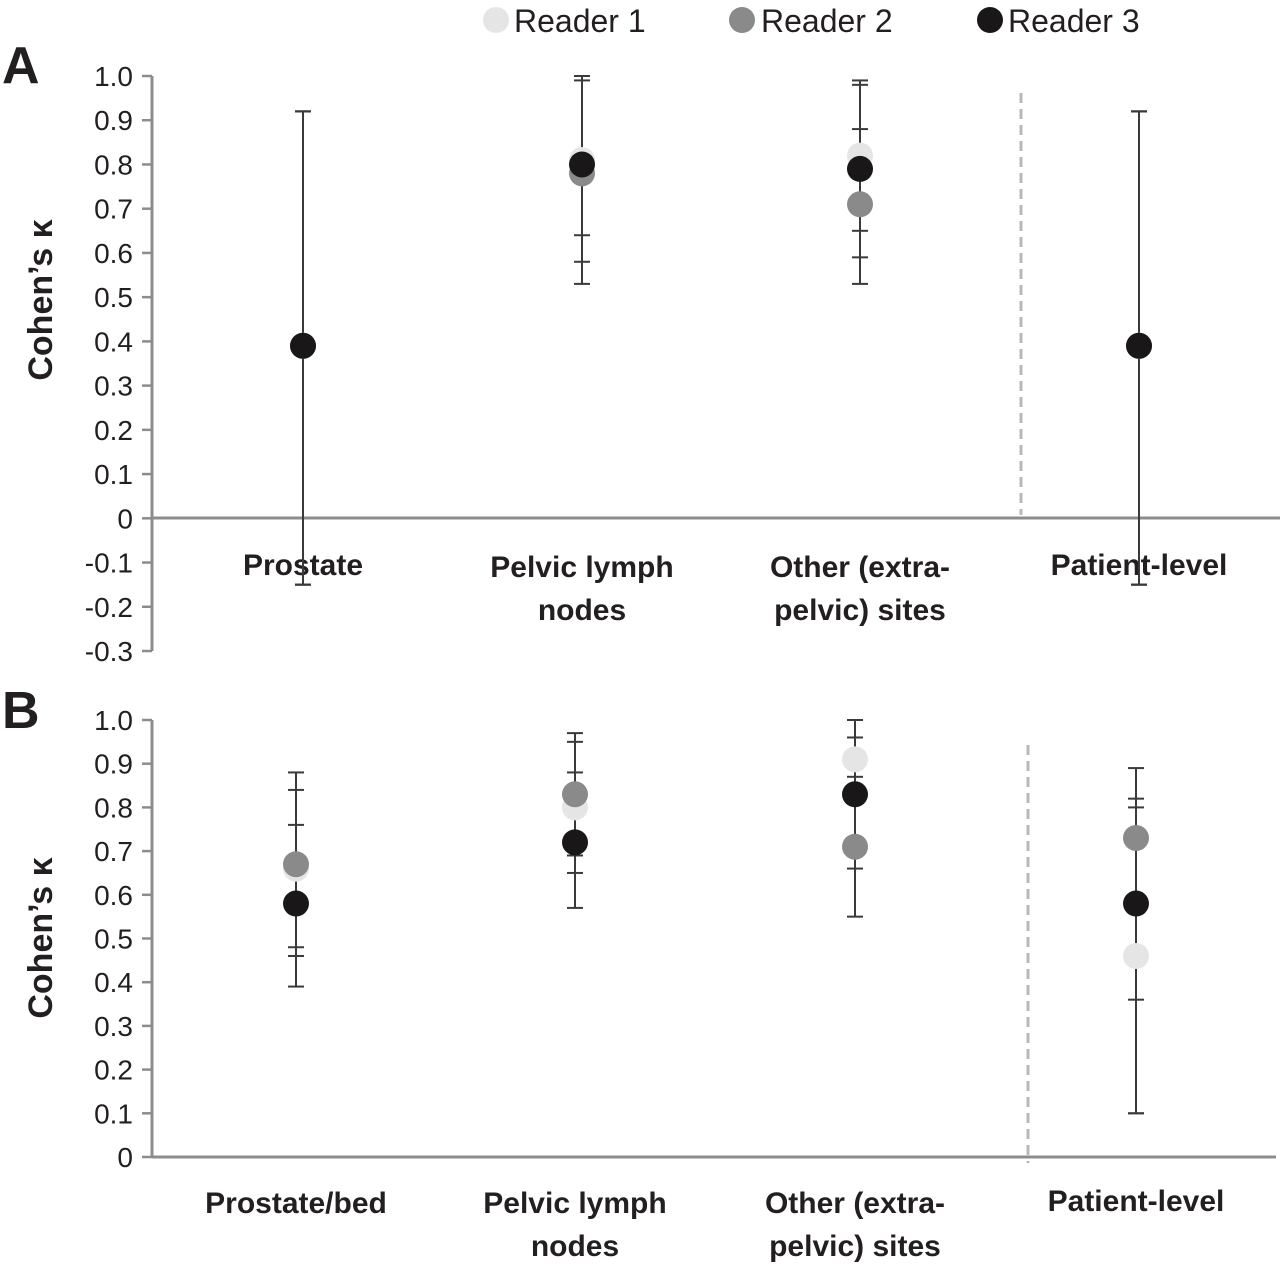  Describe the element at coordinates (580, 21) in the screenshot. I see `legend-label-reader-1: Reader 1` at that location.